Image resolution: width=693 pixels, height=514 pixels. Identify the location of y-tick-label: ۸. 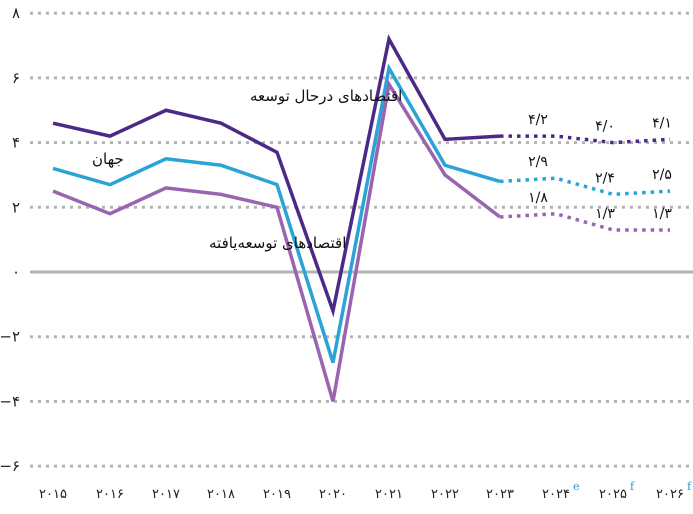
(16, 13).